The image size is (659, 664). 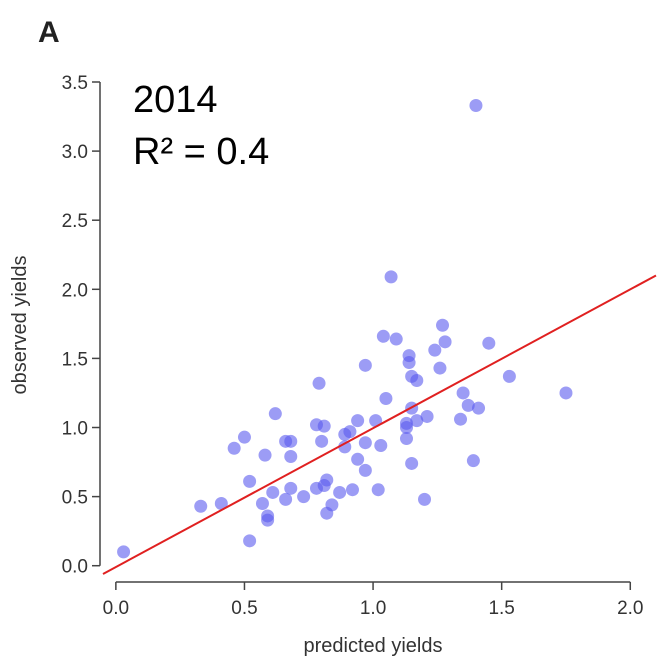 What do you see at coordinates (75, 498) in the screenshot?
I see `y-tick-label: 0.5` at bounding box center [75, 498].